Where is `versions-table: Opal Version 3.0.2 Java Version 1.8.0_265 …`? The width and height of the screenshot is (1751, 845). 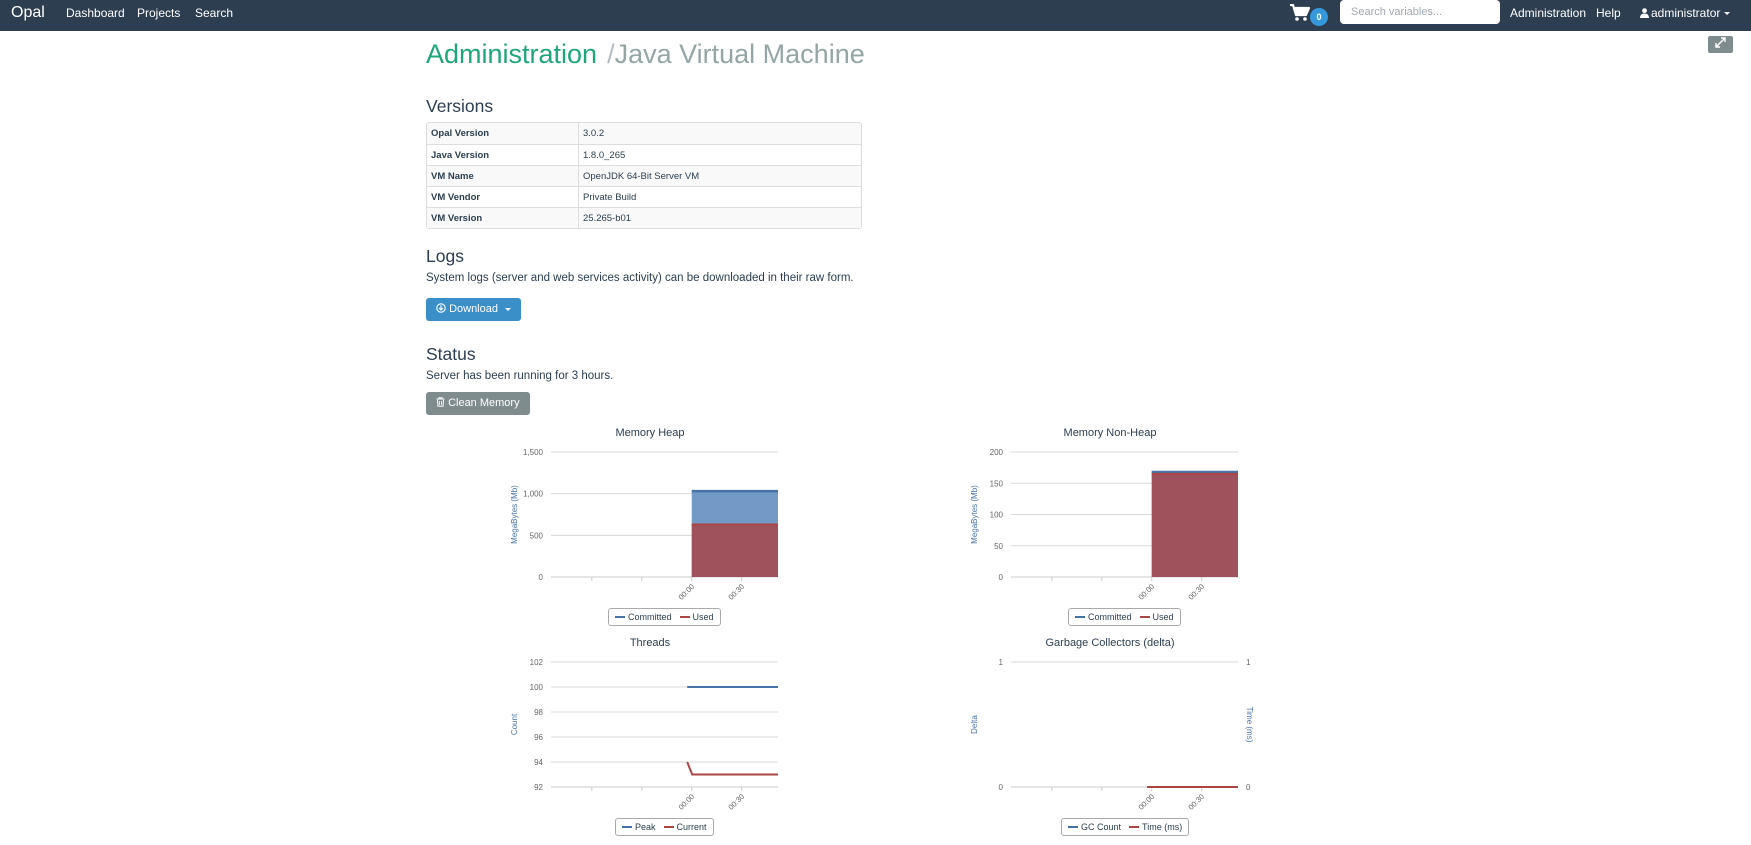
versions-table: Opal Version 3.0.2 Java Version 1.8.0_265 … is located at coordinates (644, 175).